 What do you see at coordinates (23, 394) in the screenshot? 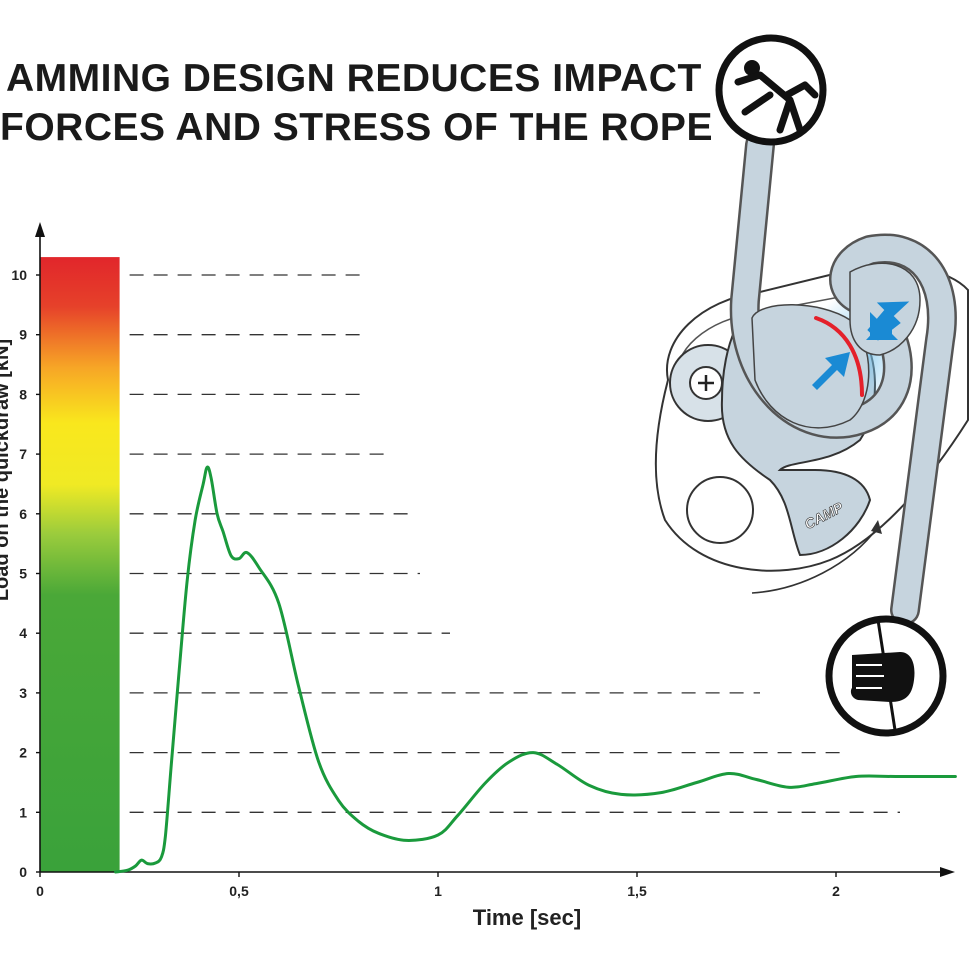
I see `y-tick-label: 8` at bounding box center [23, 394].